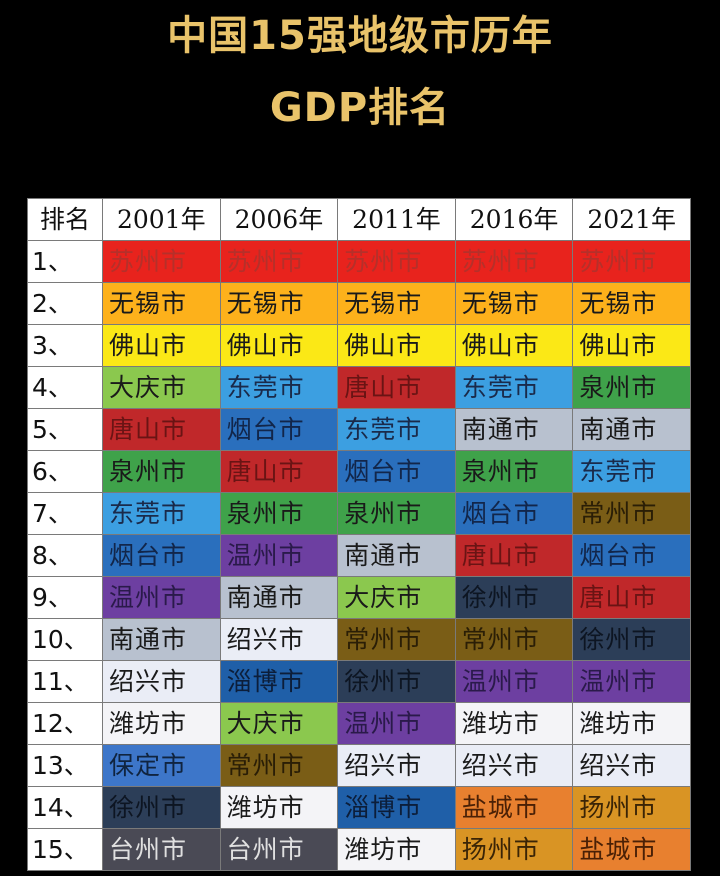 The height and width of the screenshot is (876, 720). What do you see at coordinates (65, 513) in the screenshot?
I see `rank-cell: 7、` at bounding box center [65, 513].